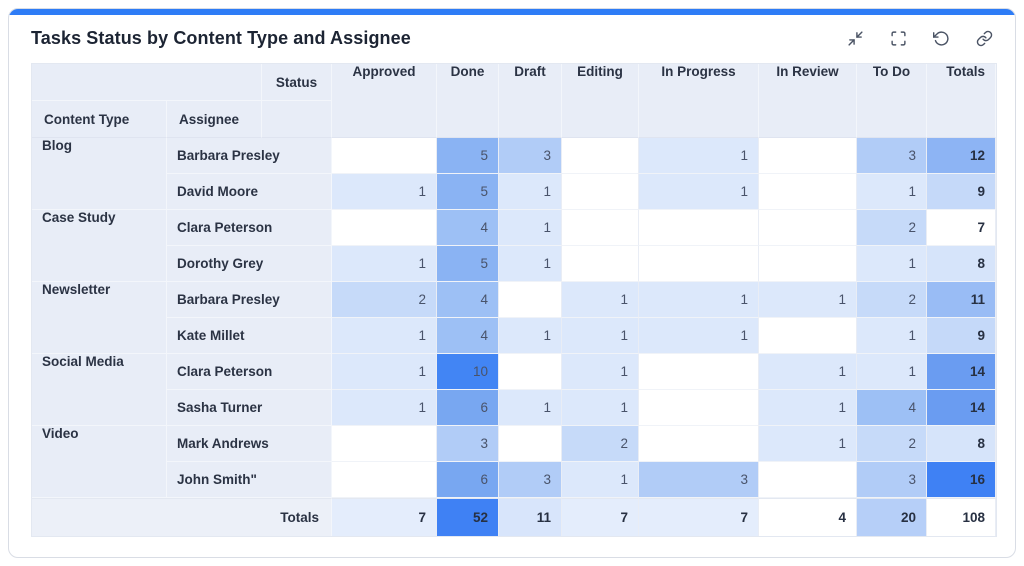  Describe the element at coordinates (530, 101) in the screenshot. I see `column-header-draft: Draft` at that location.